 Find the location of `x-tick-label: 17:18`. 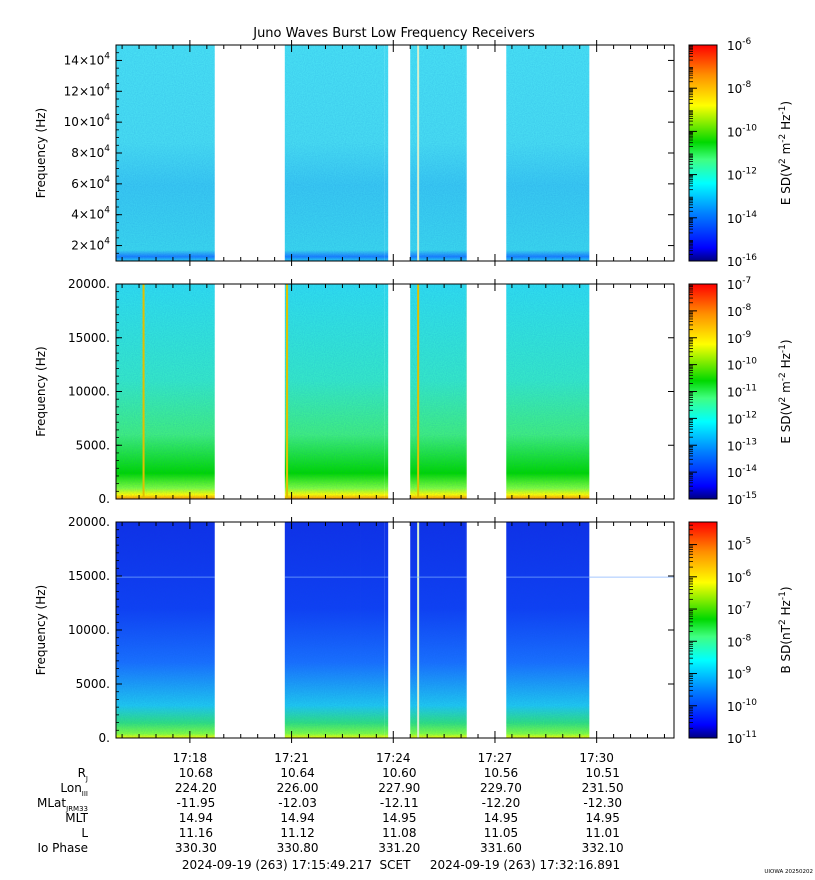

x-tick-label: 17:18 is located at coordinates (190, 758).